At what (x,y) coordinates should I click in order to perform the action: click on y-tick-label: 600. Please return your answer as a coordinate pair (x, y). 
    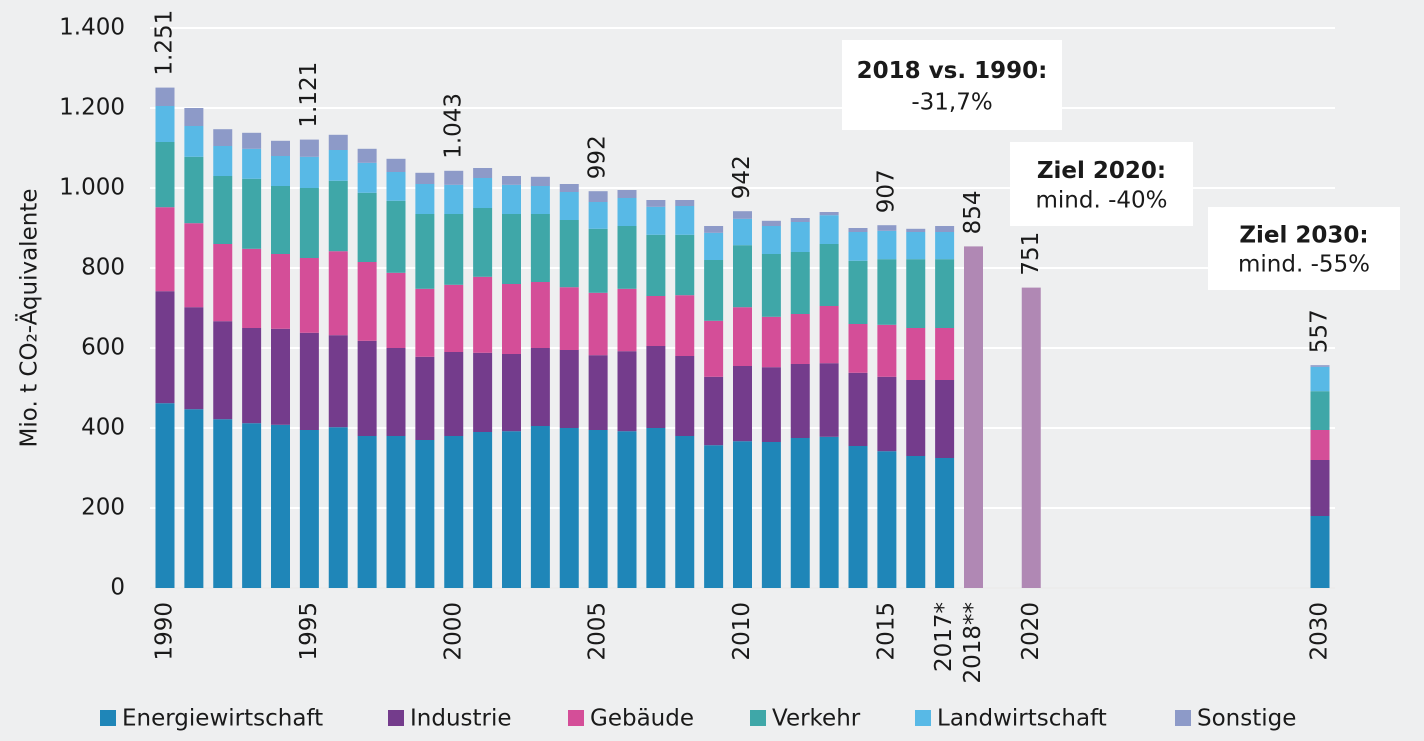
    Looking at the image, I should click on (103, 348).